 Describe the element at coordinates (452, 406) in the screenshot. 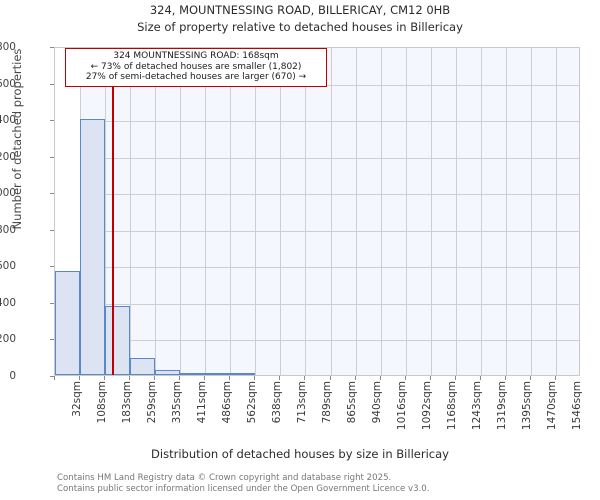

I see `x-axis-tick-label: 1168sqm` at that location.